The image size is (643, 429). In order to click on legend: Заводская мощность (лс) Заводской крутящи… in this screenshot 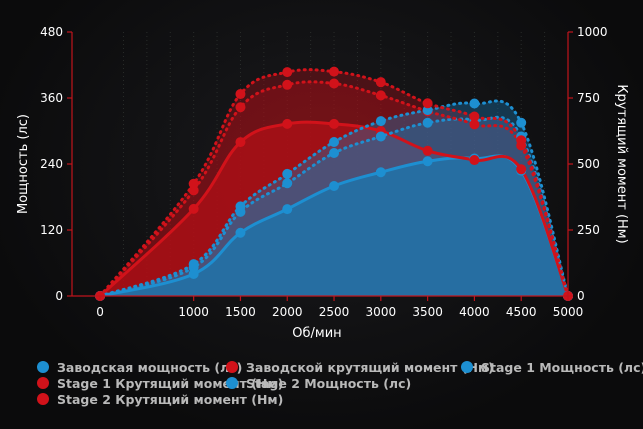, I will do `click(340, 383)`.